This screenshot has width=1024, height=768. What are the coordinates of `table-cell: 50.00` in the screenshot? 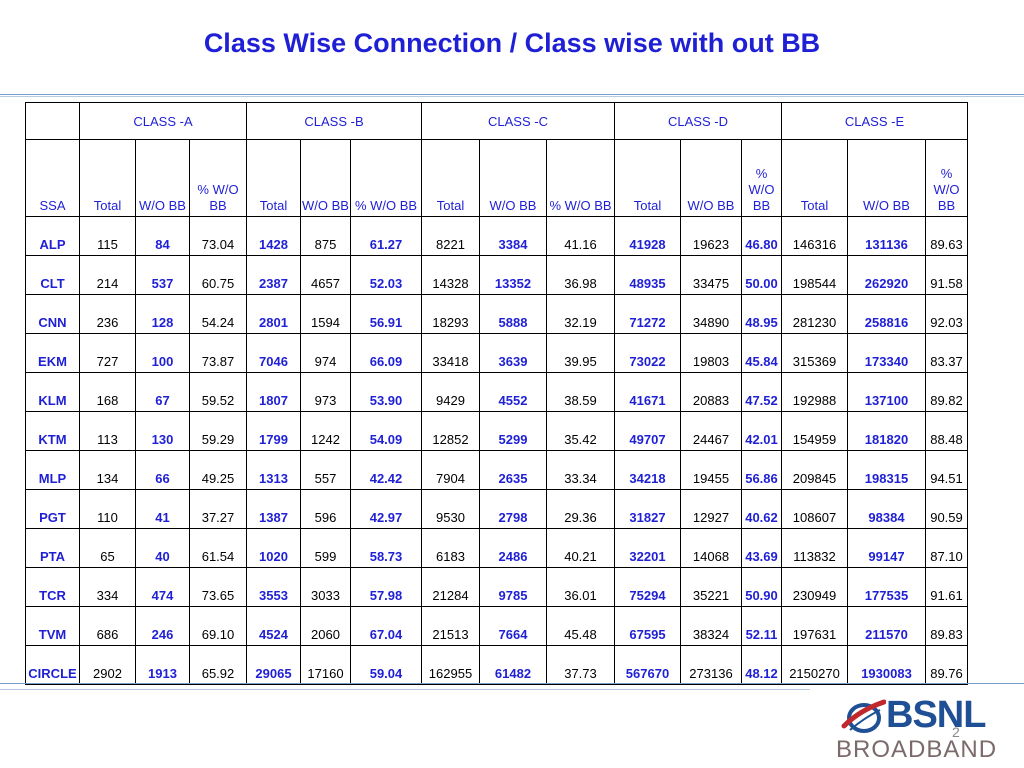 It's located at (761, 275).